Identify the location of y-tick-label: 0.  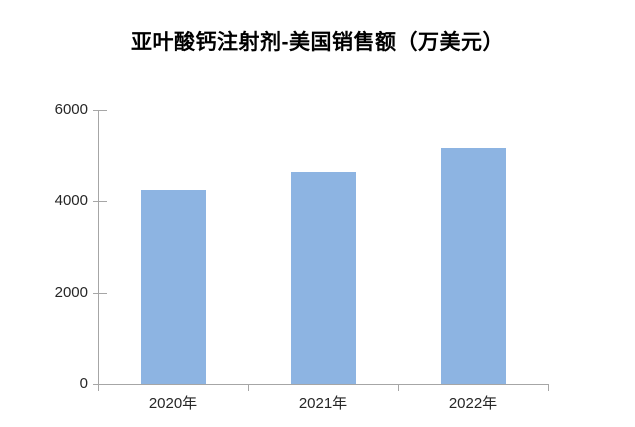
(83, 383).